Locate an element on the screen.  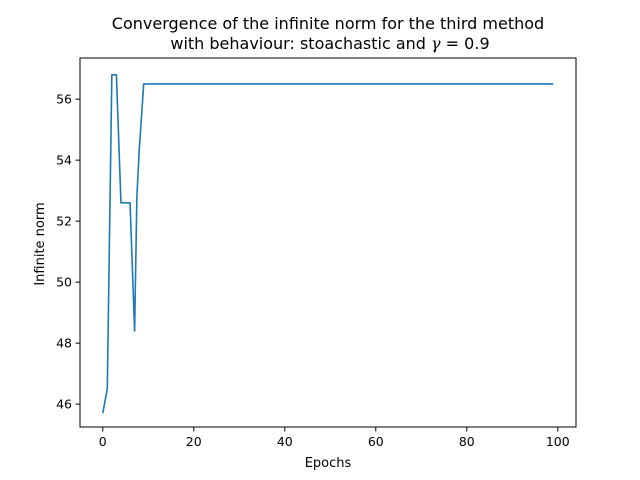
x-tick-label: 20 is located at coordinates (194, 441).